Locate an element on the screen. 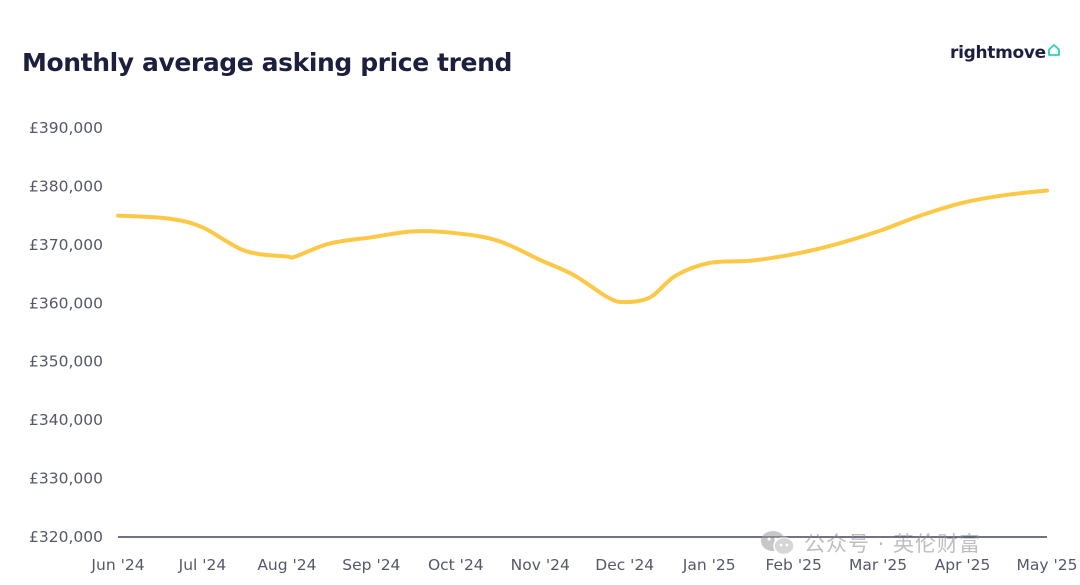  watermark: 公众号 · 英伦财富 is located at coordinates (870, 543).